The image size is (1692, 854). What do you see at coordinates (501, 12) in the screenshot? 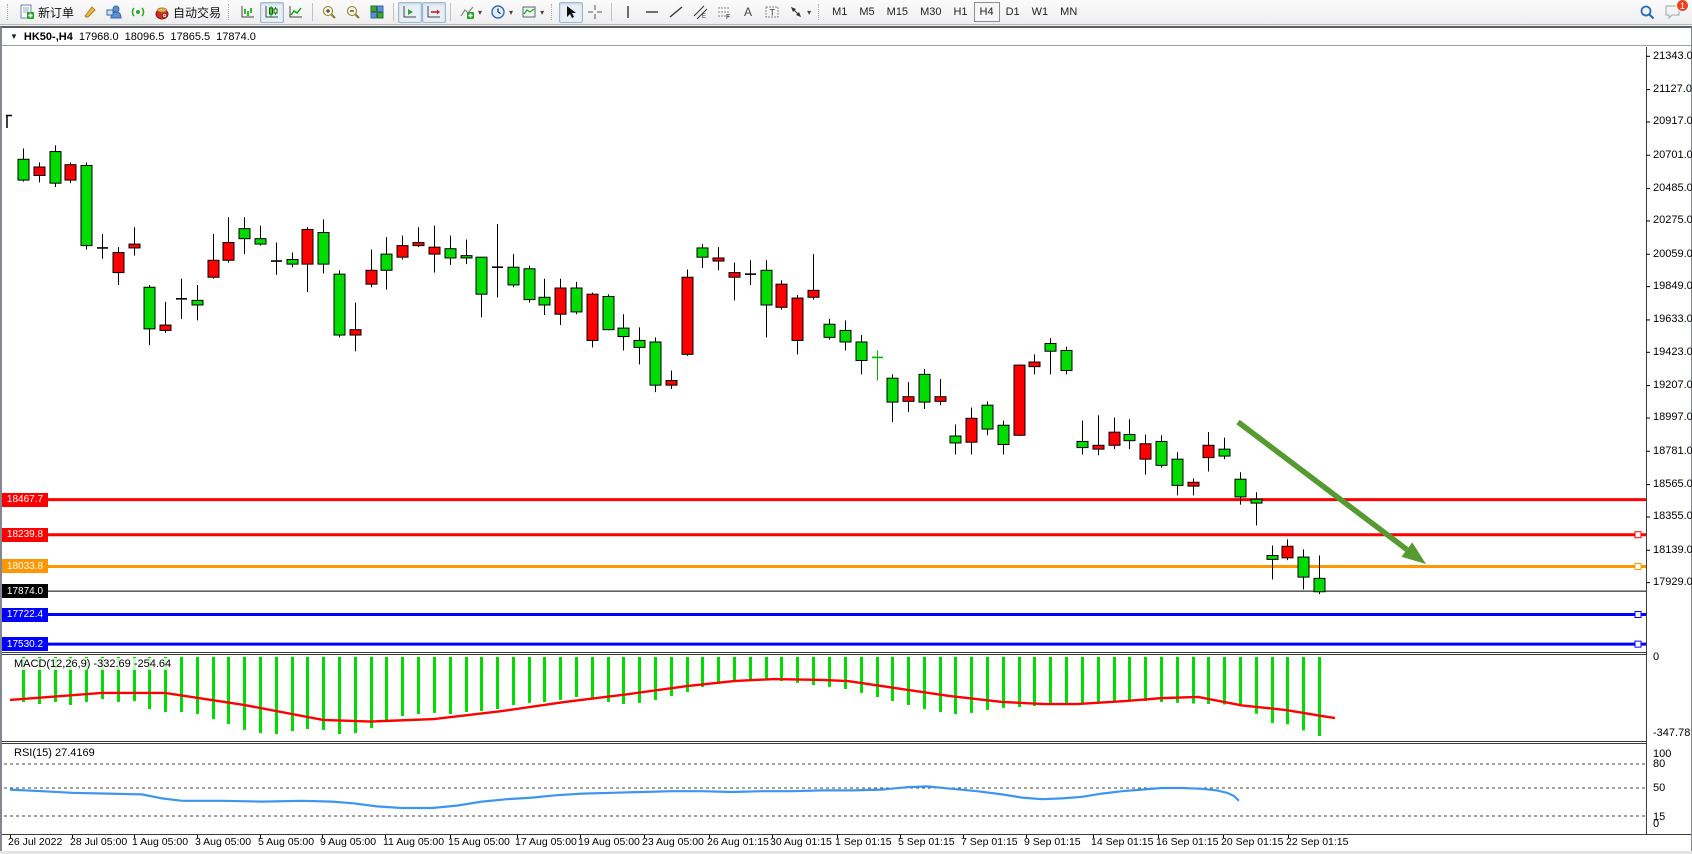
I see `periods-button: ▾` at bounding box center [501, 12].